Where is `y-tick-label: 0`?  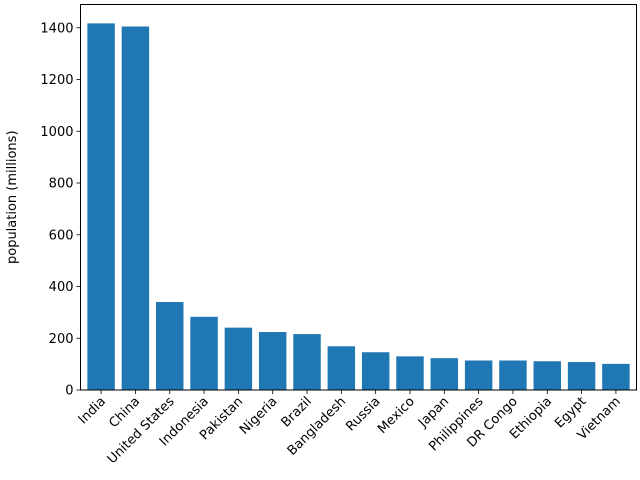 y-tick-label: 0 is located at coordinates (69, 391).